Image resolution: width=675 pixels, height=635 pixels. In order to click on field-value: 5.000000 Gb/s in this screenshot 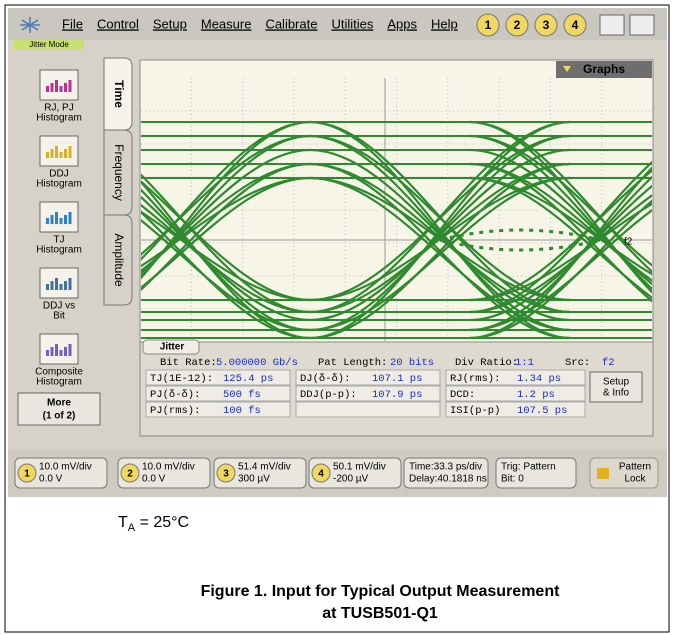, I will do `click(257, 363)`.